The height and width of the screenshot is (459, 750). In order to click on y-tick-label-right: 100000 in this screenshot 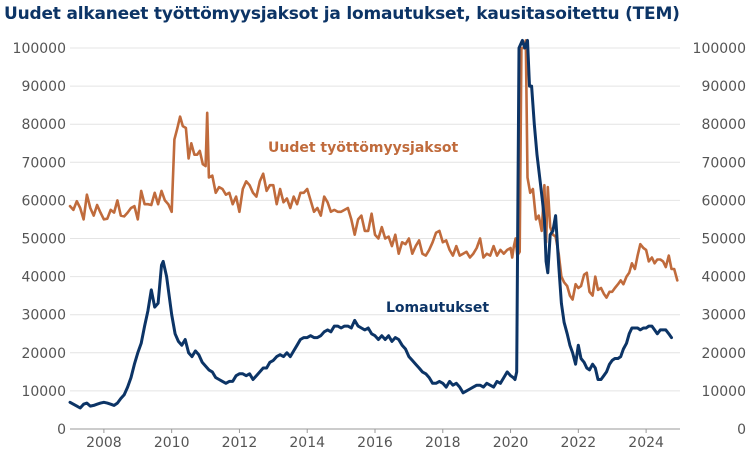, I will do `click(719, 49)`.